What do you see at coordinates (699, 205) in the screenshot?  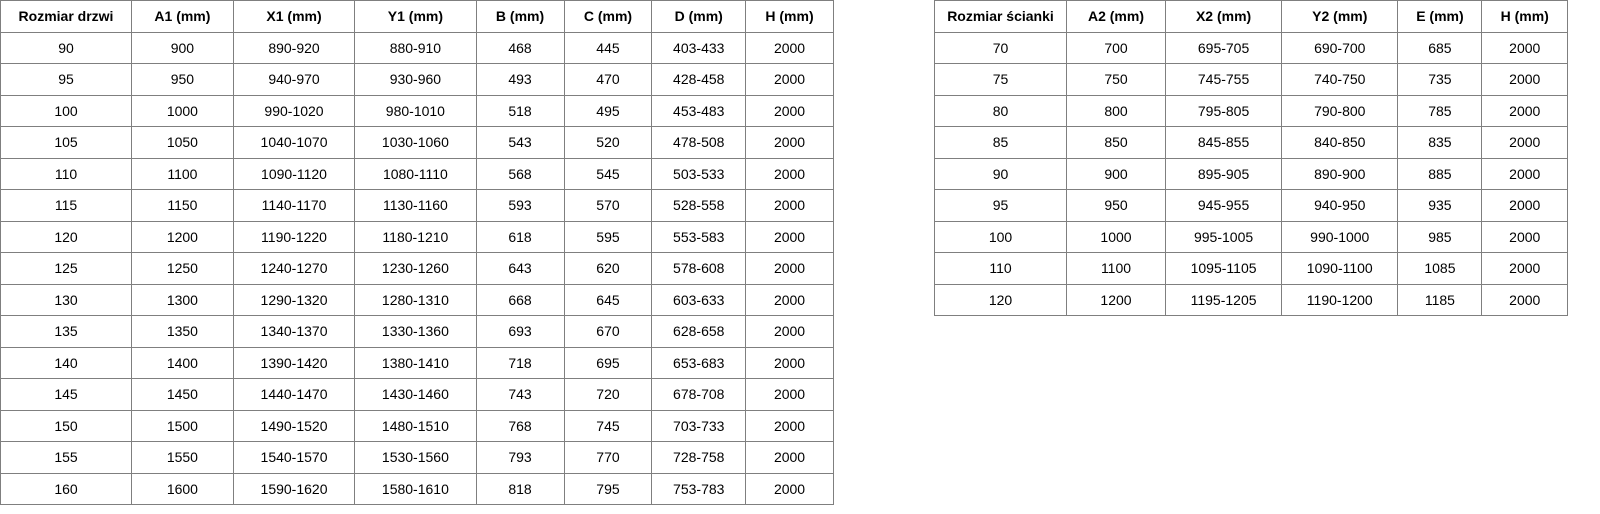 I see `table-cell: 528-558` at bounding box center [699, 205].